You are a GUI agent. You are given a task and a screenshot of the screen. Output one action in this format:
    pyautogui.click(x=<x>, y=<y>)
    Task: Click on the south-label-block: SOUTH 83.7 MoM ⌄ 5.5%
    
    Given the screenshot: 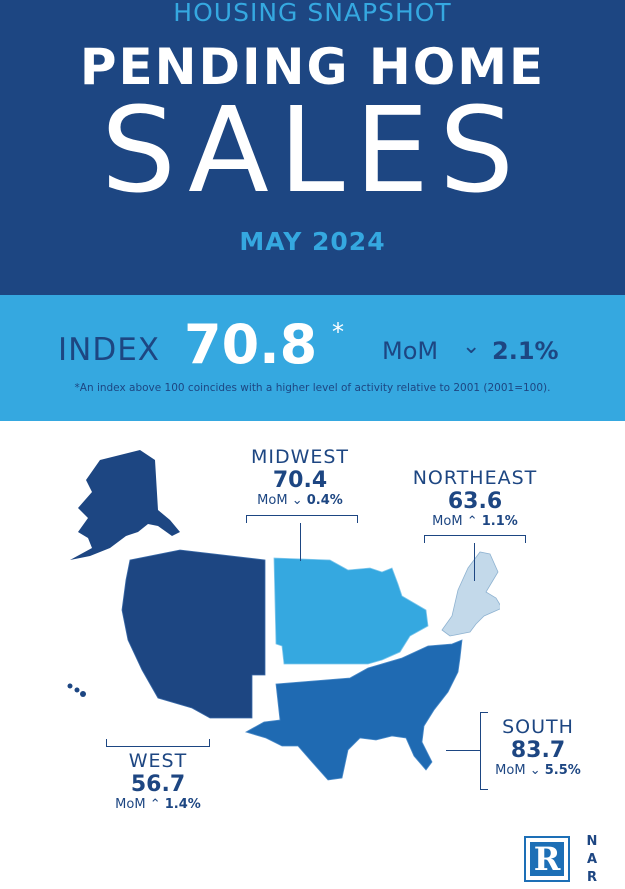 What is the action you would take?
    pyautogui.click(x=538, y=747)
    